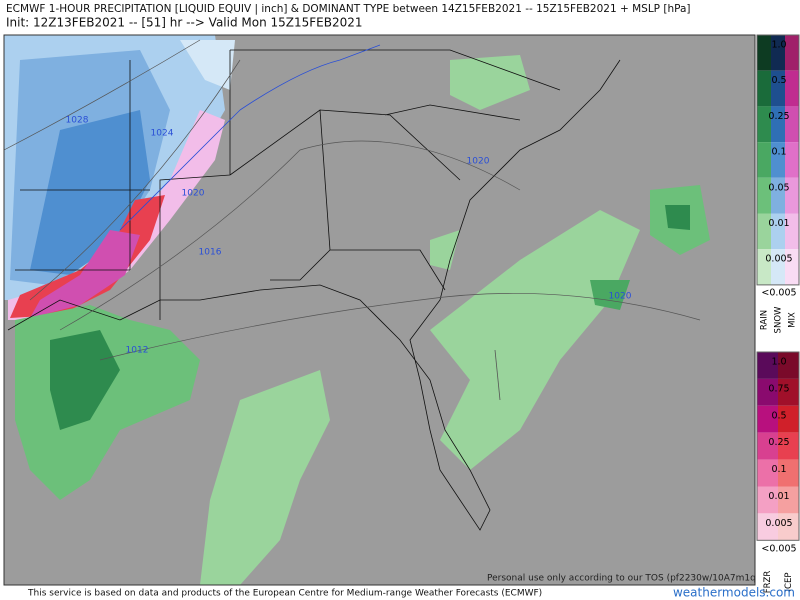 The width and height of the screenshot is (800, 600). Describe the element at coordinates (137, 351) in the screenshot. I see `isobar-label: 1012` at that location.